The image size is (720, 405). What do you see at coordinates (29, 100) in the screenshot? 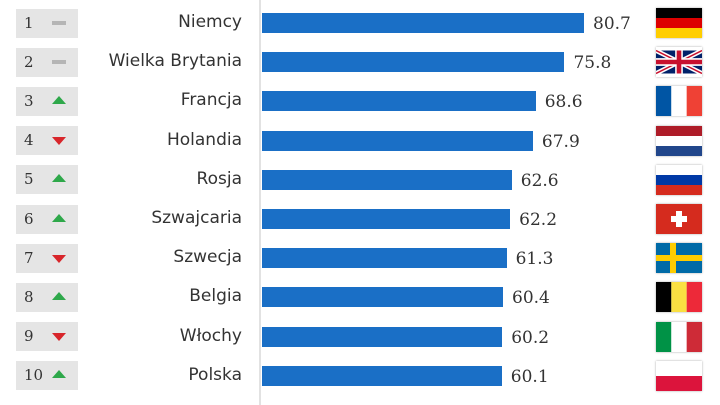
I see `rank-number: 3` at bounding box center [29, 100].